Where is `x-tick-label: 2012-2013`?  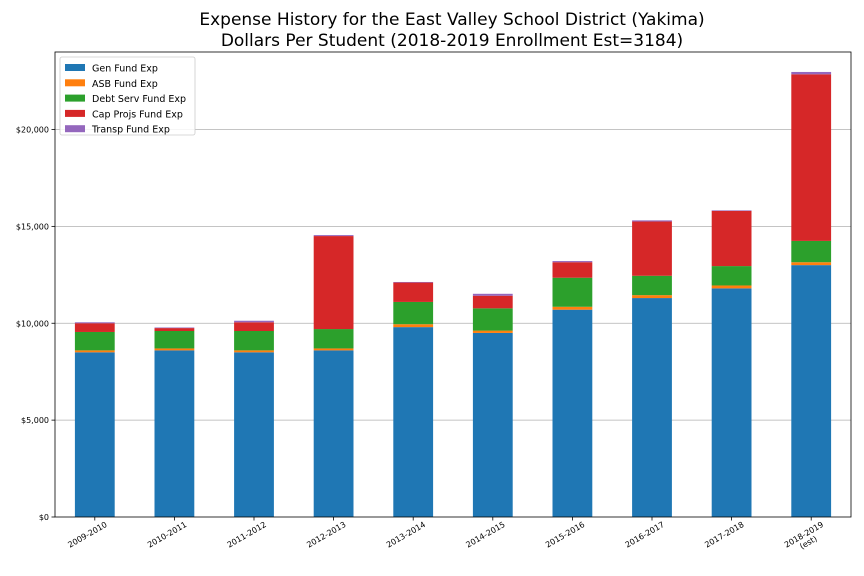 x-tick-label: 2012-2013 is located at coordinates (326, 535).